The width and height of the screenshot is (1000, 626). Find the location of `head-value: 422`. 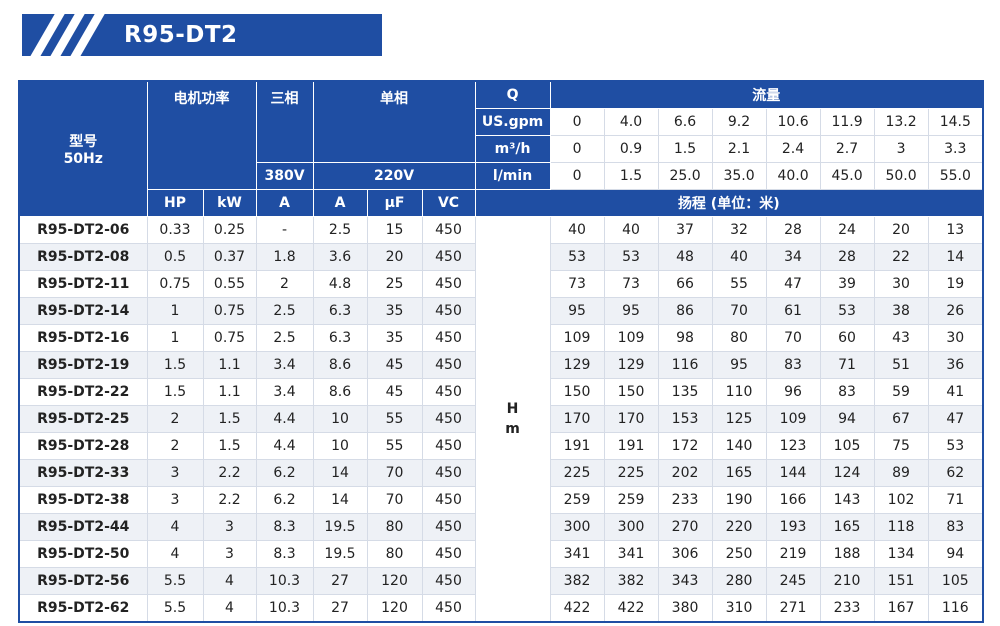

head-value: 422 is located at coordinates (577, 608).